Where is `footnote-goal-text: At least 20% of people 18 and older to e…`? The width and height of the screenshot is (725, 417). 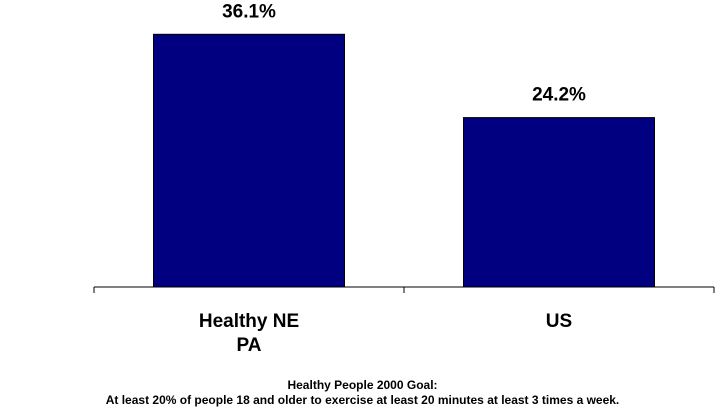 footnote-goal-text: At least 20% of people 18 and older to e… is located at coordinates (362, 400).